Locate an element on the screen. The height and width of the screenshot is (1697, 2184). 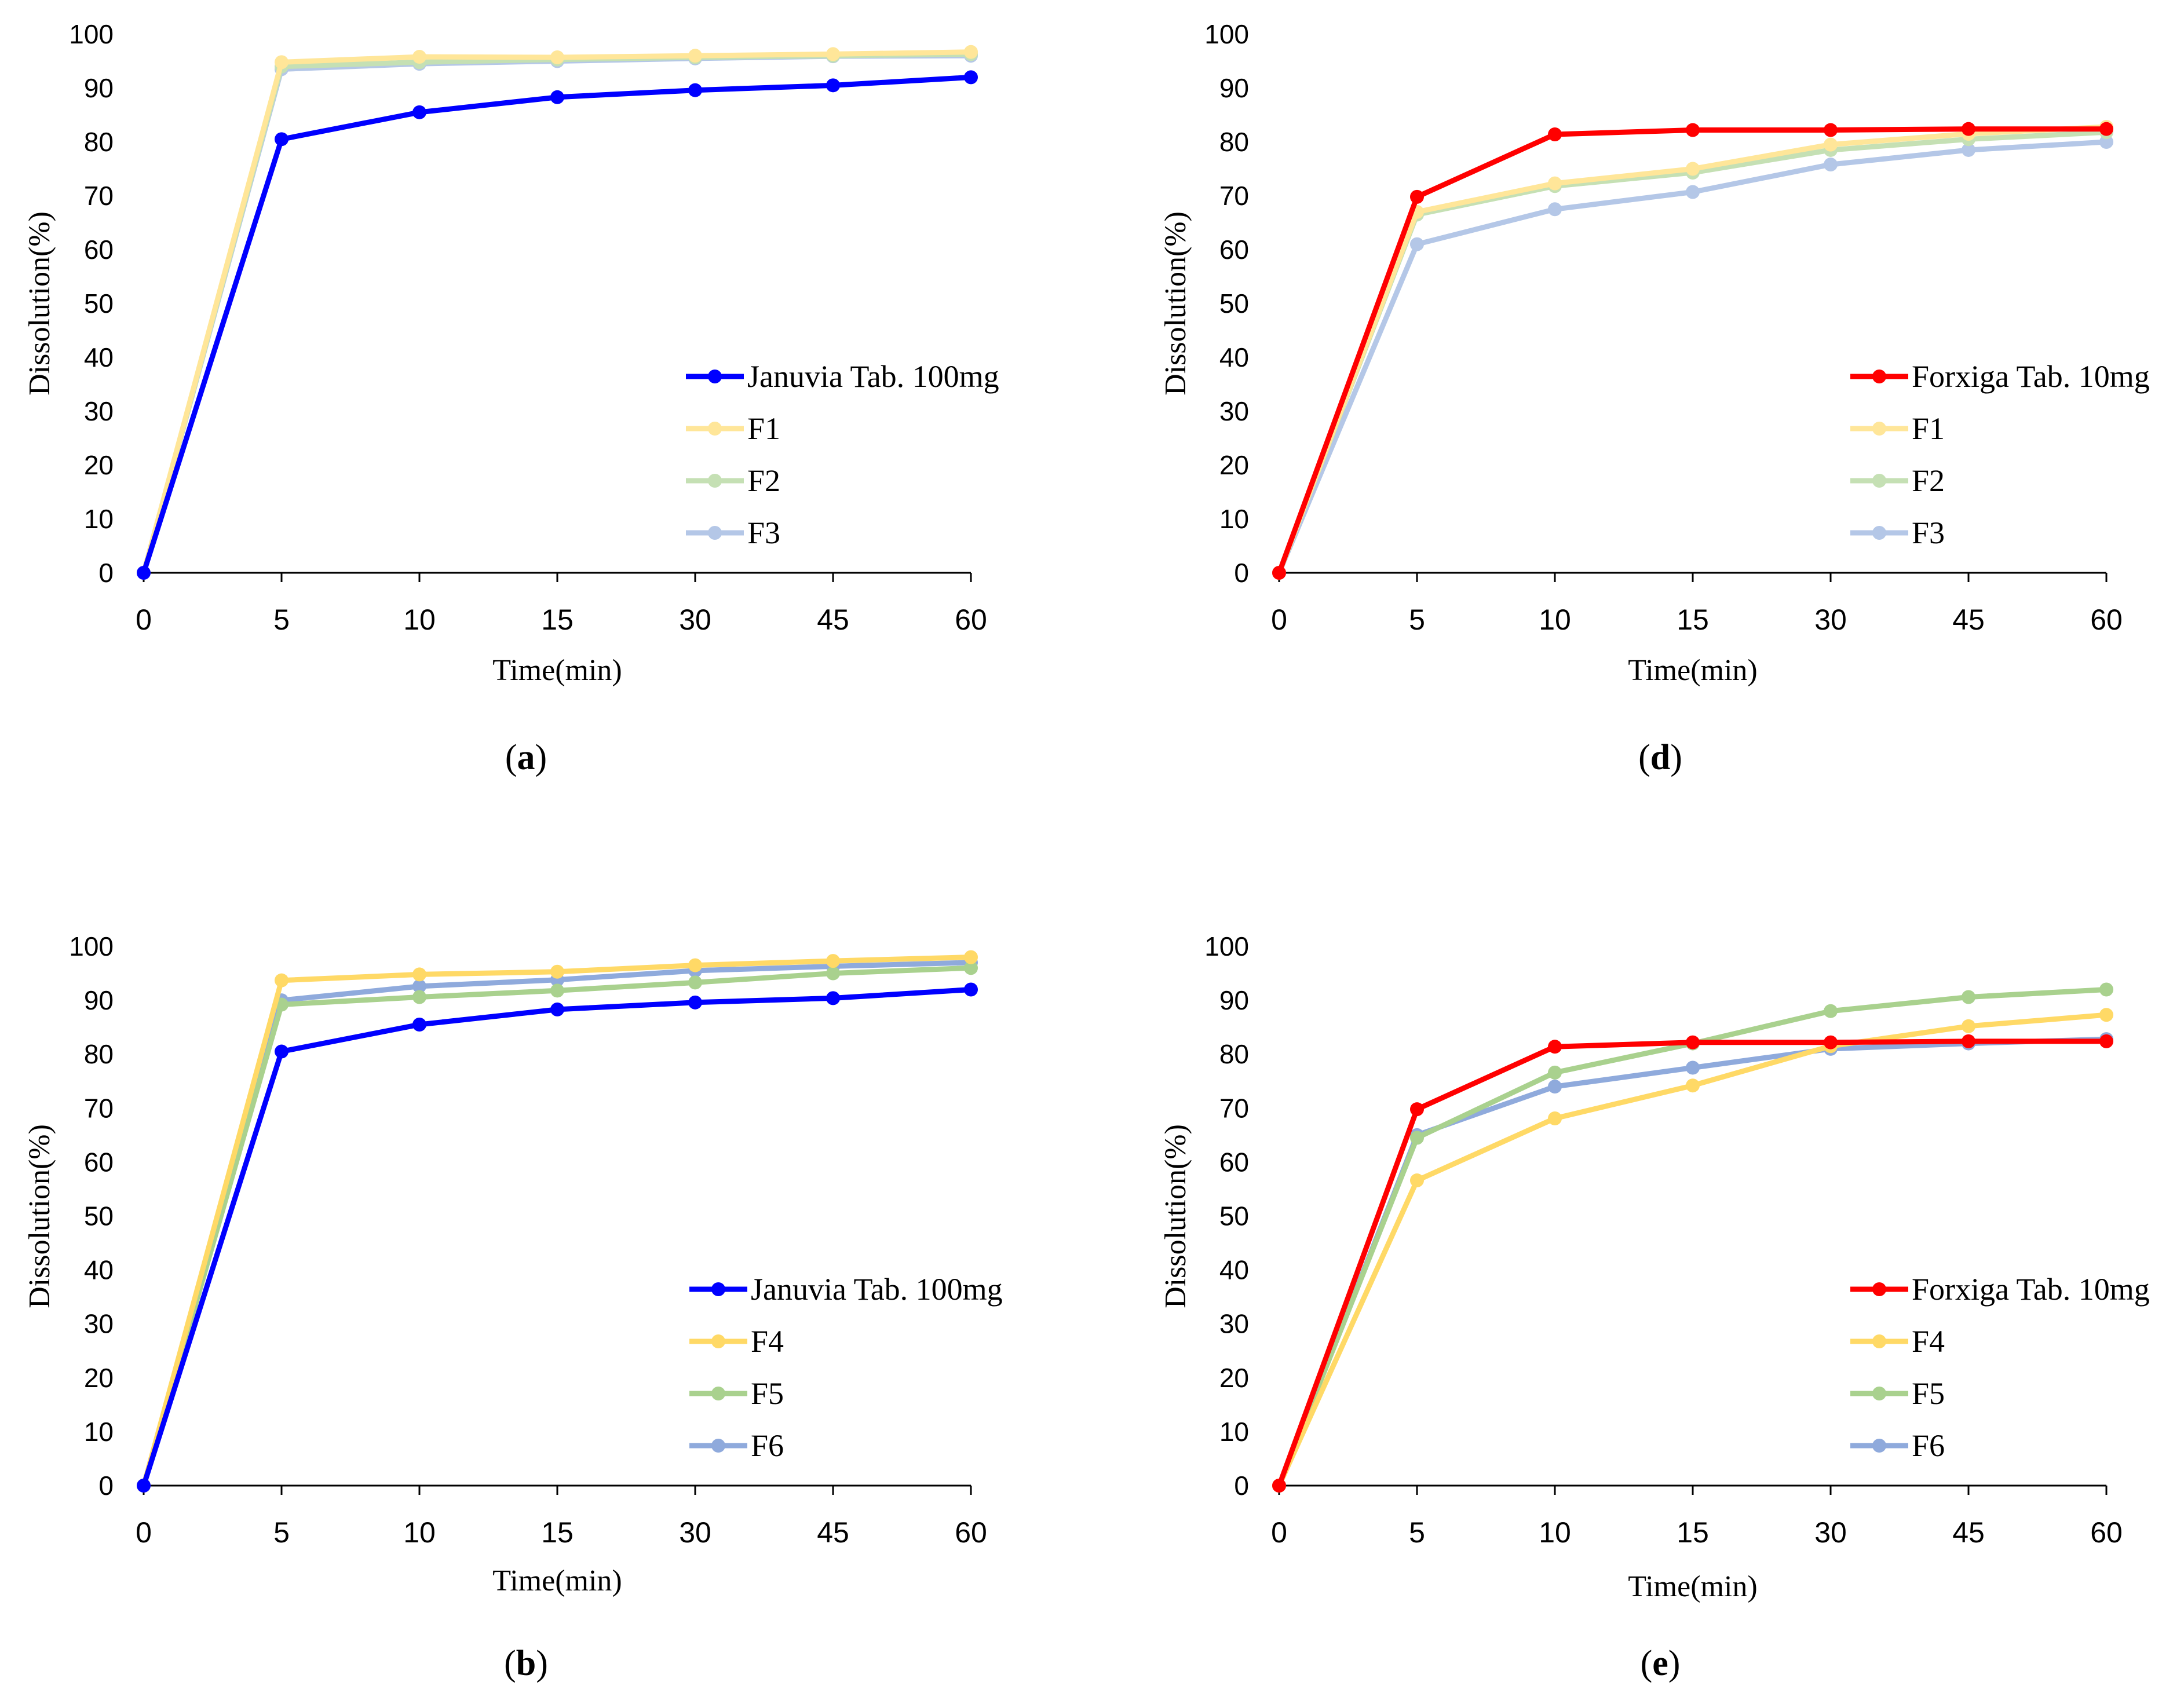
x-tick-label: 10 is located at coordinates (1555, 620).